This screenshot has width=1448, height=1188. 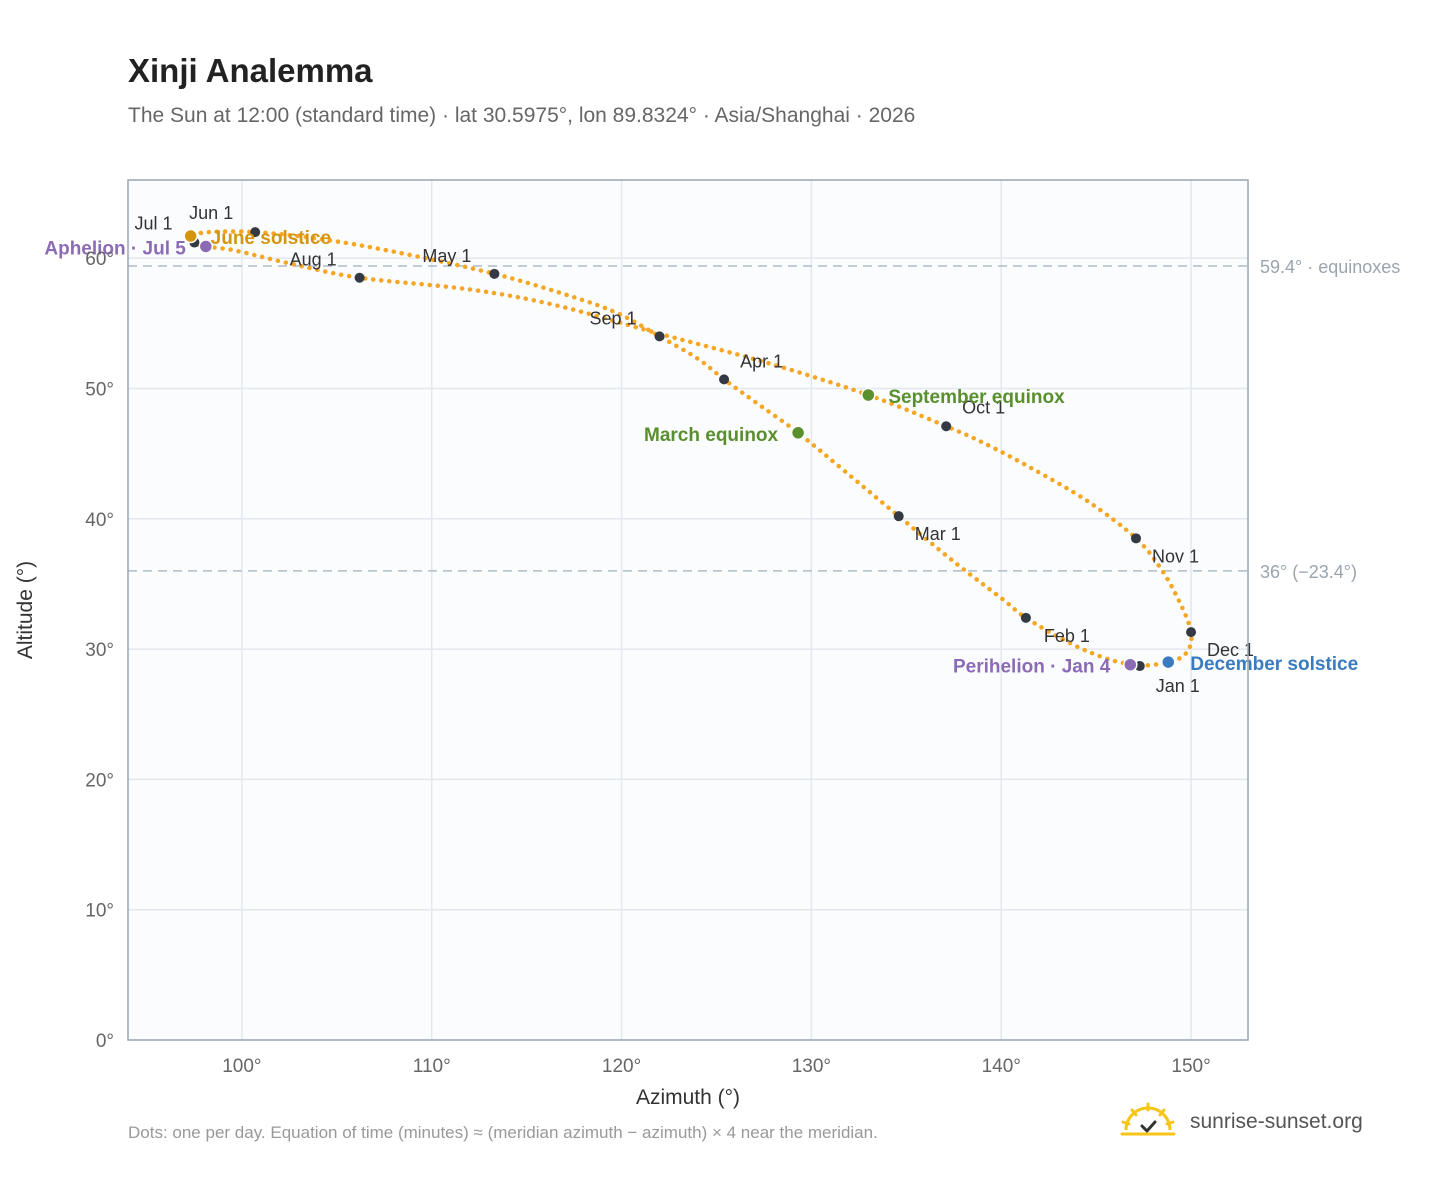 I want to click on brand: sunrise-sunset.org, so click(x=1241, y=1122).